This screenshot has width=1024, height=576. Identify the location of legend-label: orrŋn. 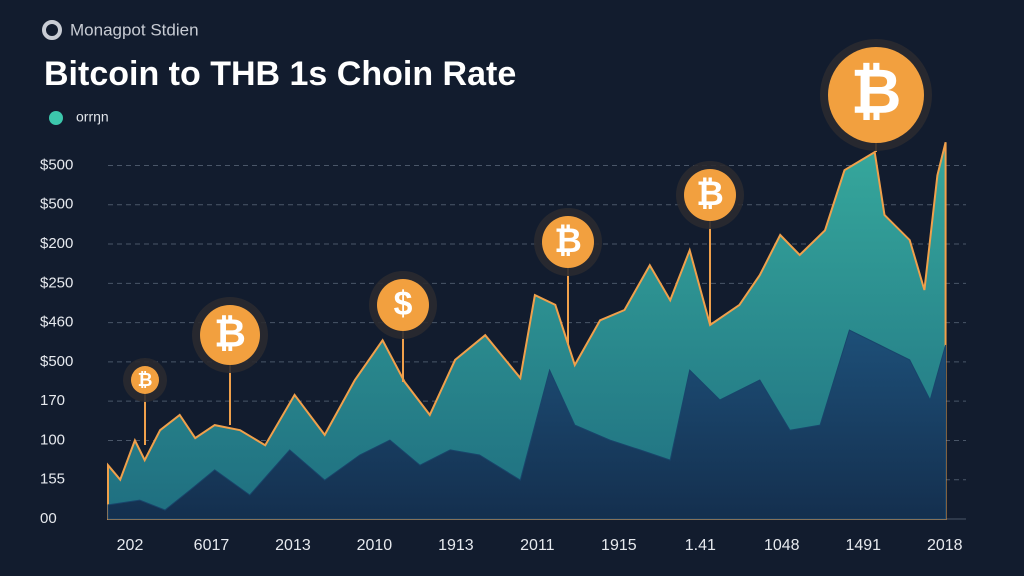
(92, 117).